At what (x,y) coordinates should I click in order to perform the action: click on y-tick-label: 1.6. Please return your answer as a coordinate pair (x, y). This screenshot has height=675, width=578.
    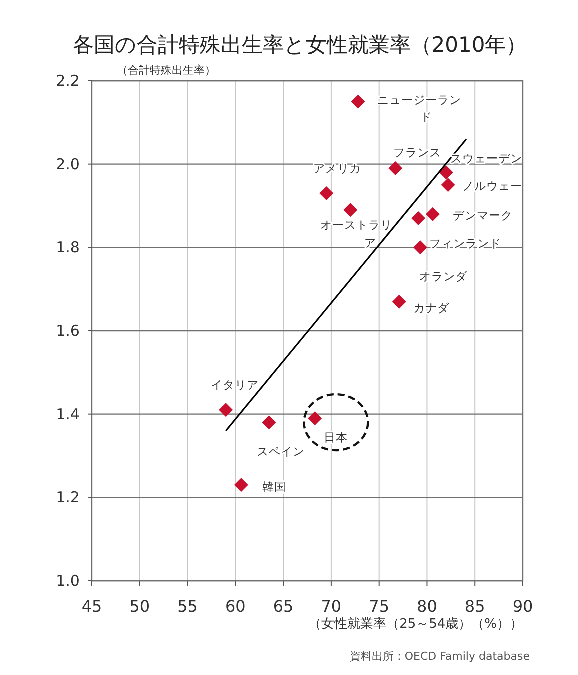
    Looking at the image, I should click on (68, 331).